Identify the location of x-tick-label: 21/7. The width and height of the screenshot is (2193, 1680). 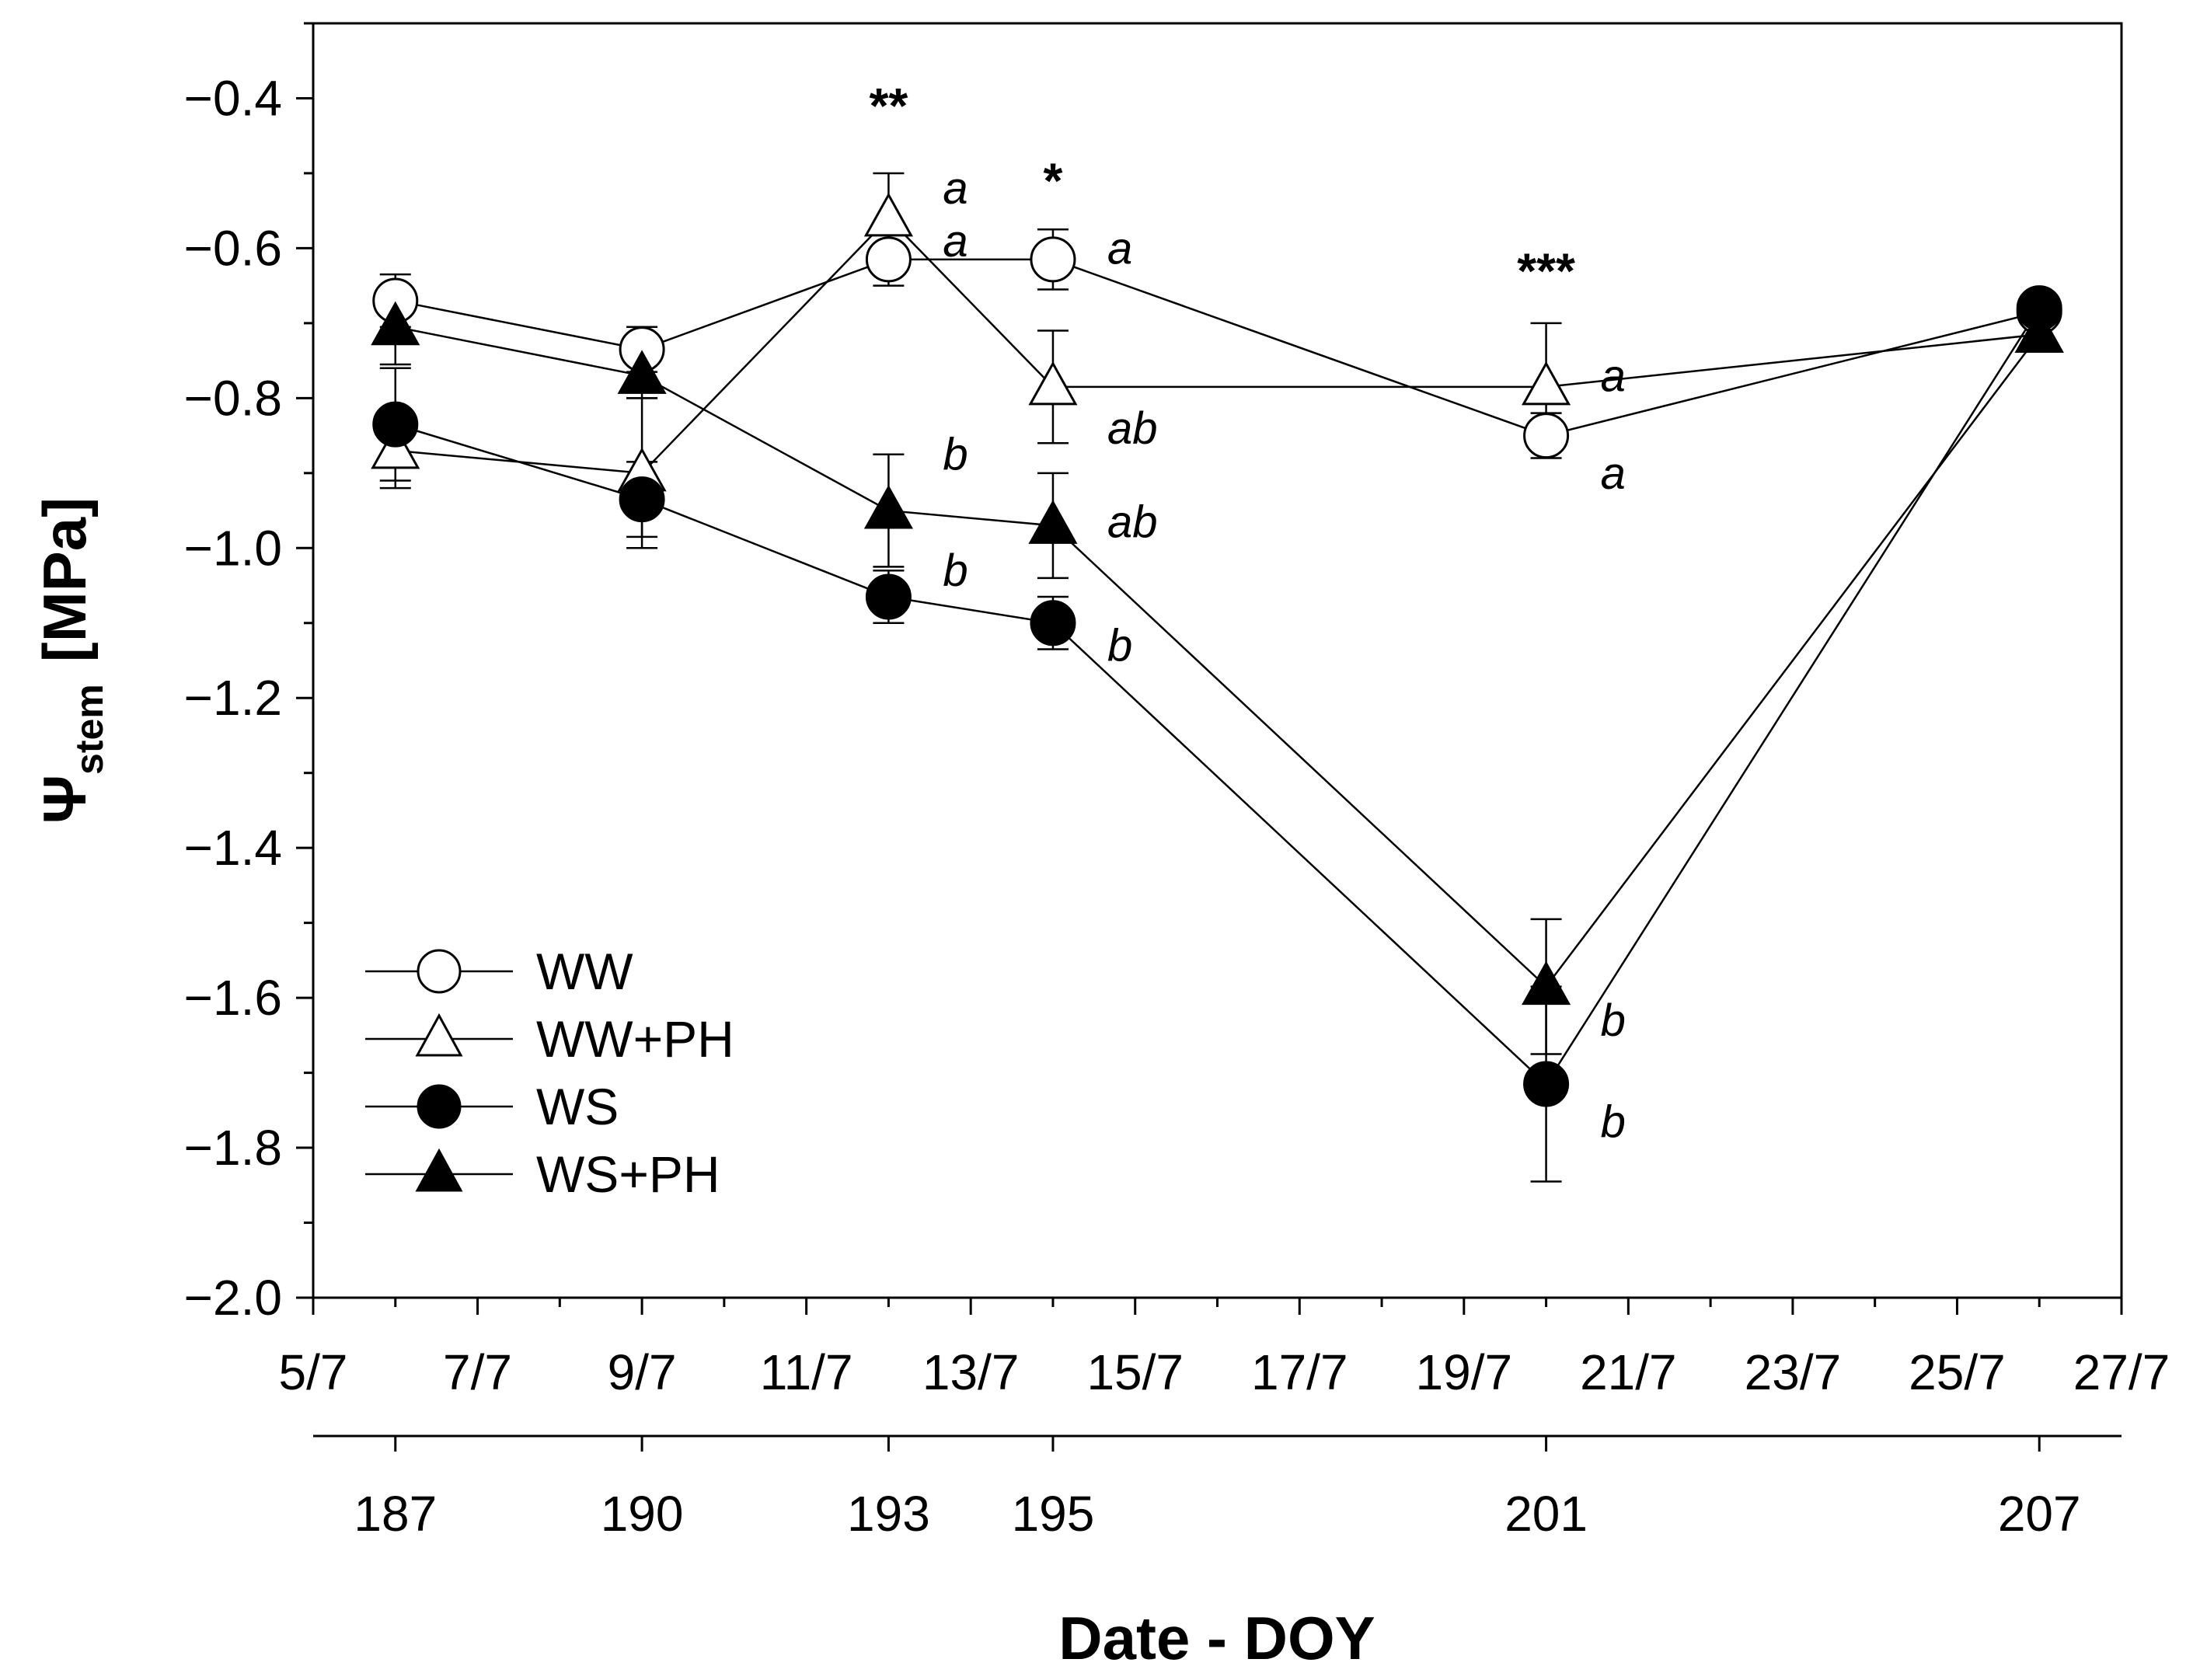
(1629, 1372).